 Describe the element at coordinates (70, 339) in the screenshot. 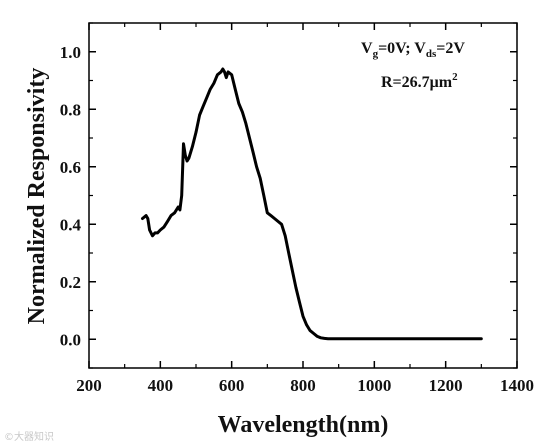

I see `y-tick-label: 0.0` at that location.